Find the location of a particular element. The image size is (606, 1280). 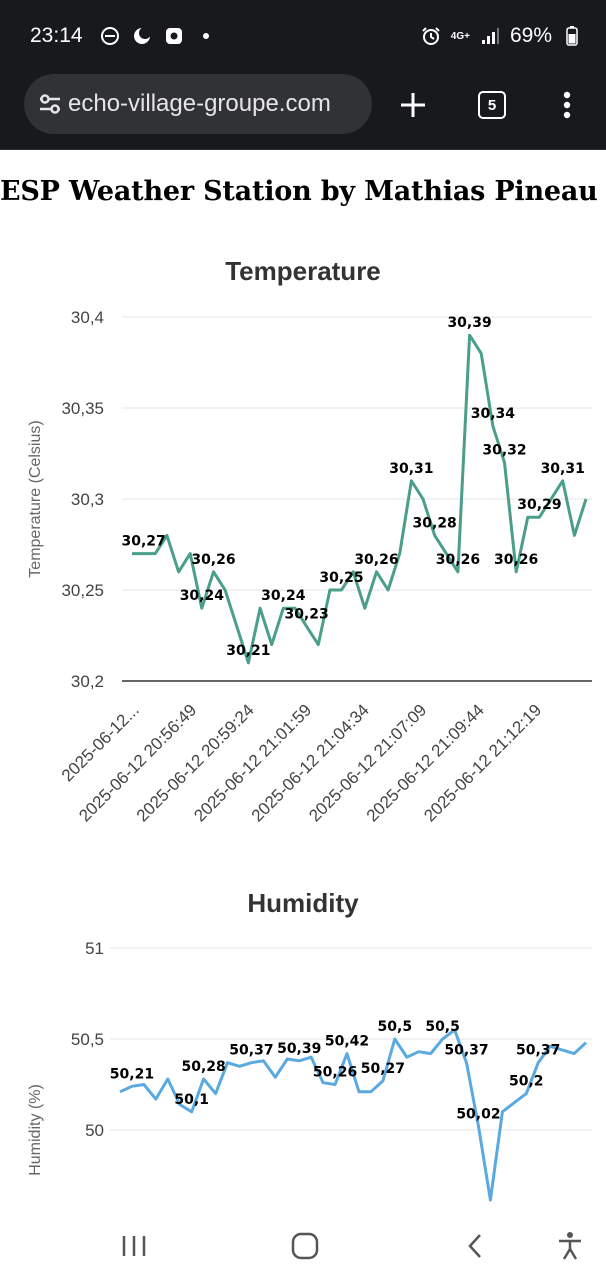

browser-toolbar: echo-village-groupe.com 5 is located at coordinates (303, 111).